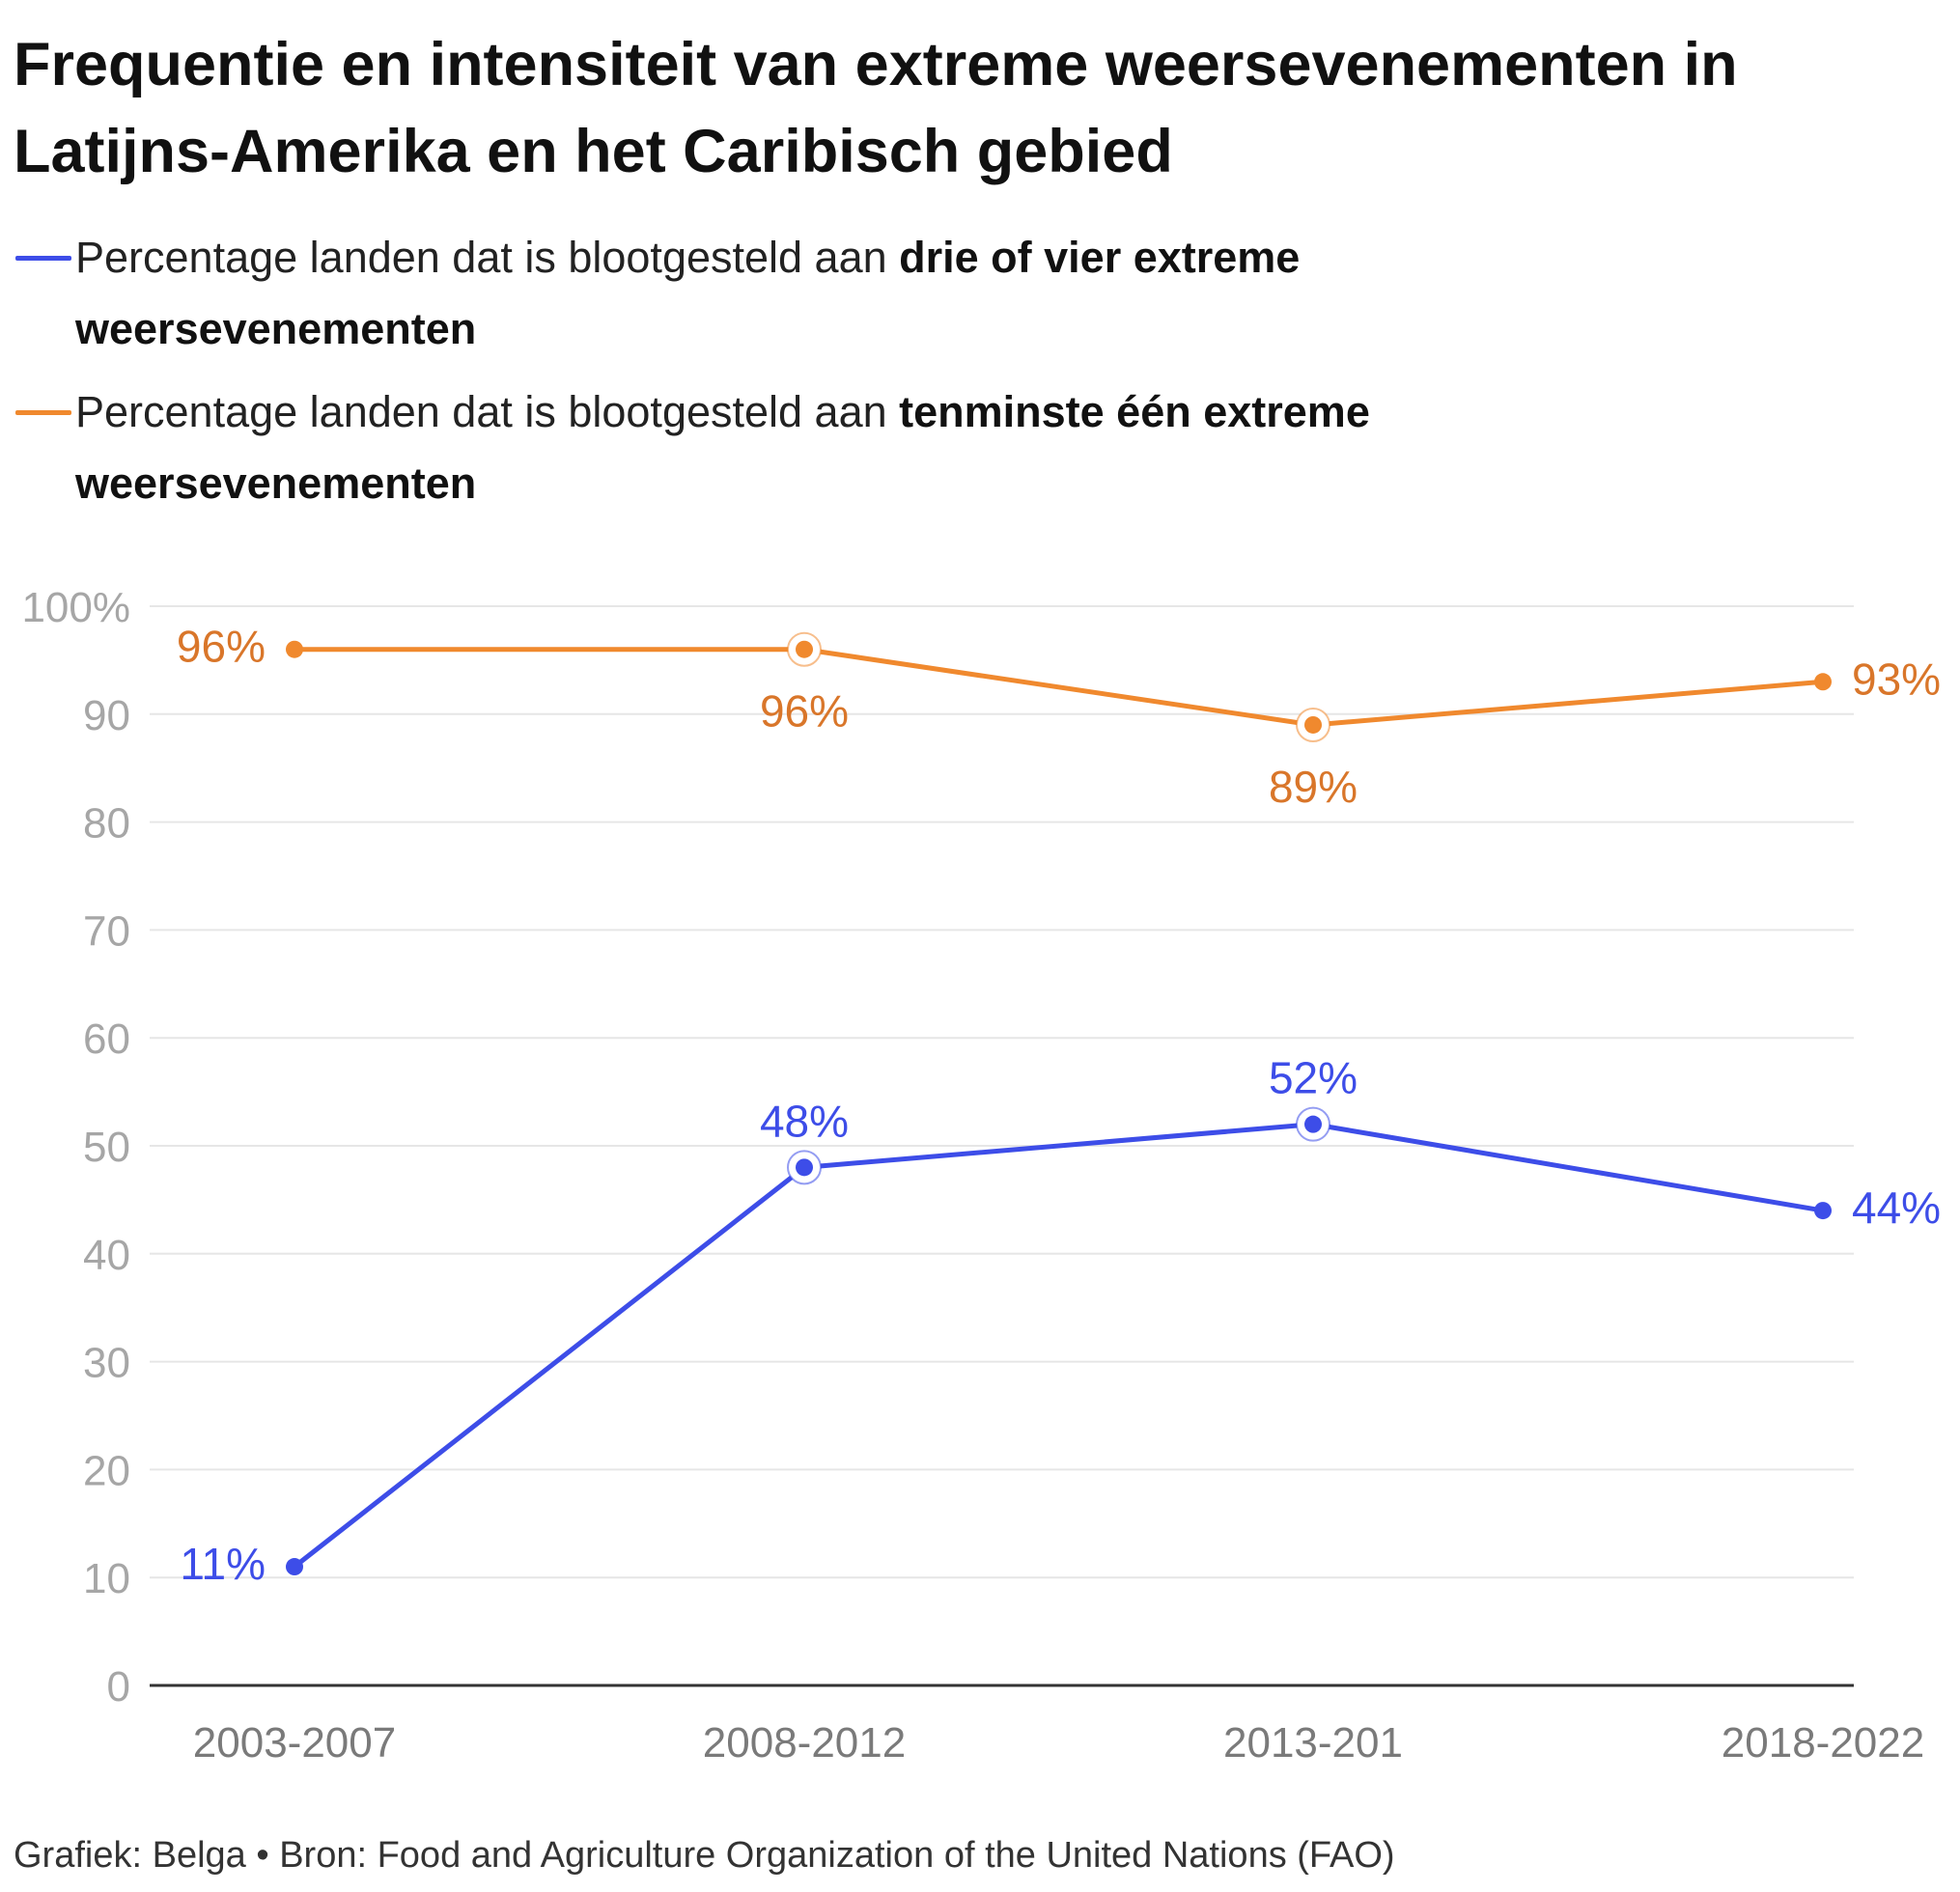  What do you see at coordinates (107, 1578) in the screenshot?
I see `y-tick-label: 10` at bounding box center [107, 1578].